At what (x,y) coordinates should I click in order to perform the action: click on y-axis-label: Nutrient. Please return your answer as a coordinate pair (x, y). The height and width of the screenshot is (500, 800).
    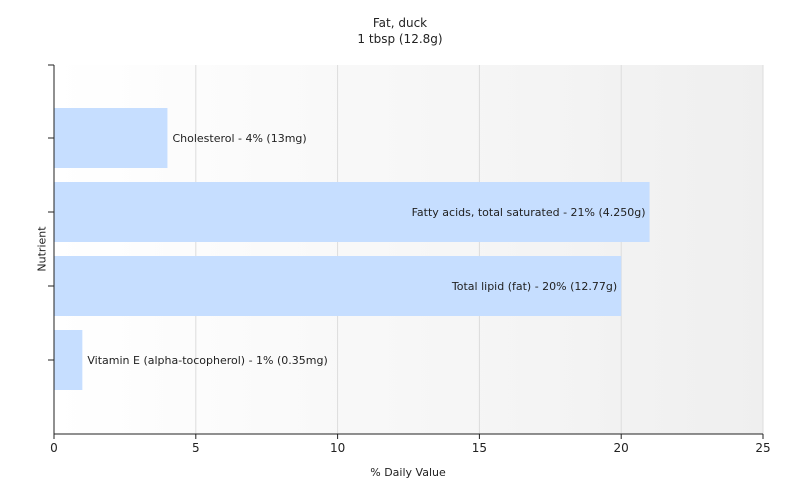
    Looking at the image, I should click on (42, 249).